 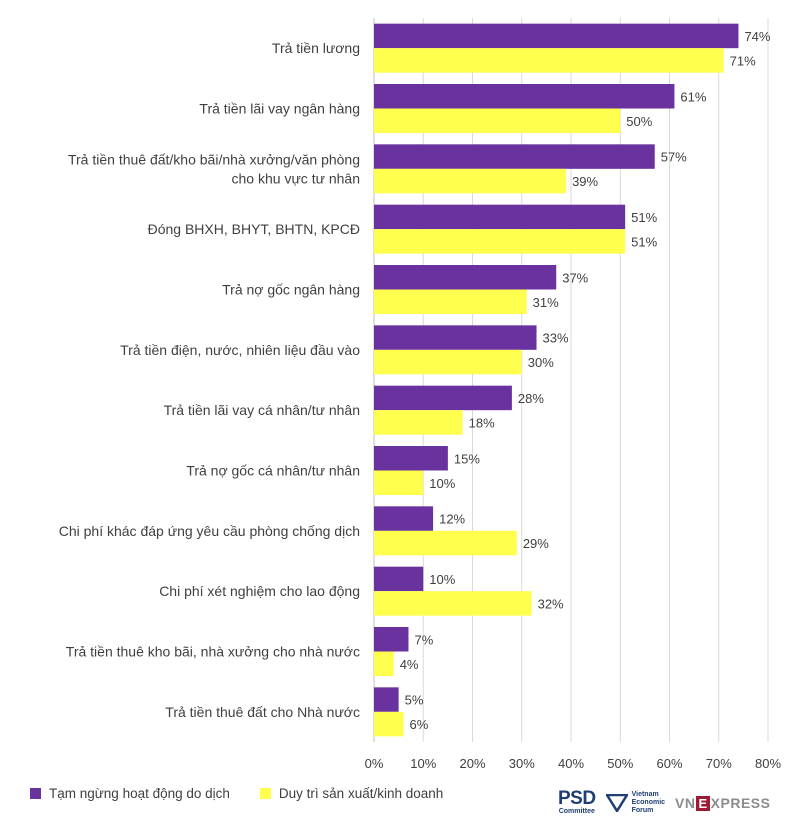 I want to click on category-label: Trả tiền lãi vay ngân hàng, so click(x=279, y=109).